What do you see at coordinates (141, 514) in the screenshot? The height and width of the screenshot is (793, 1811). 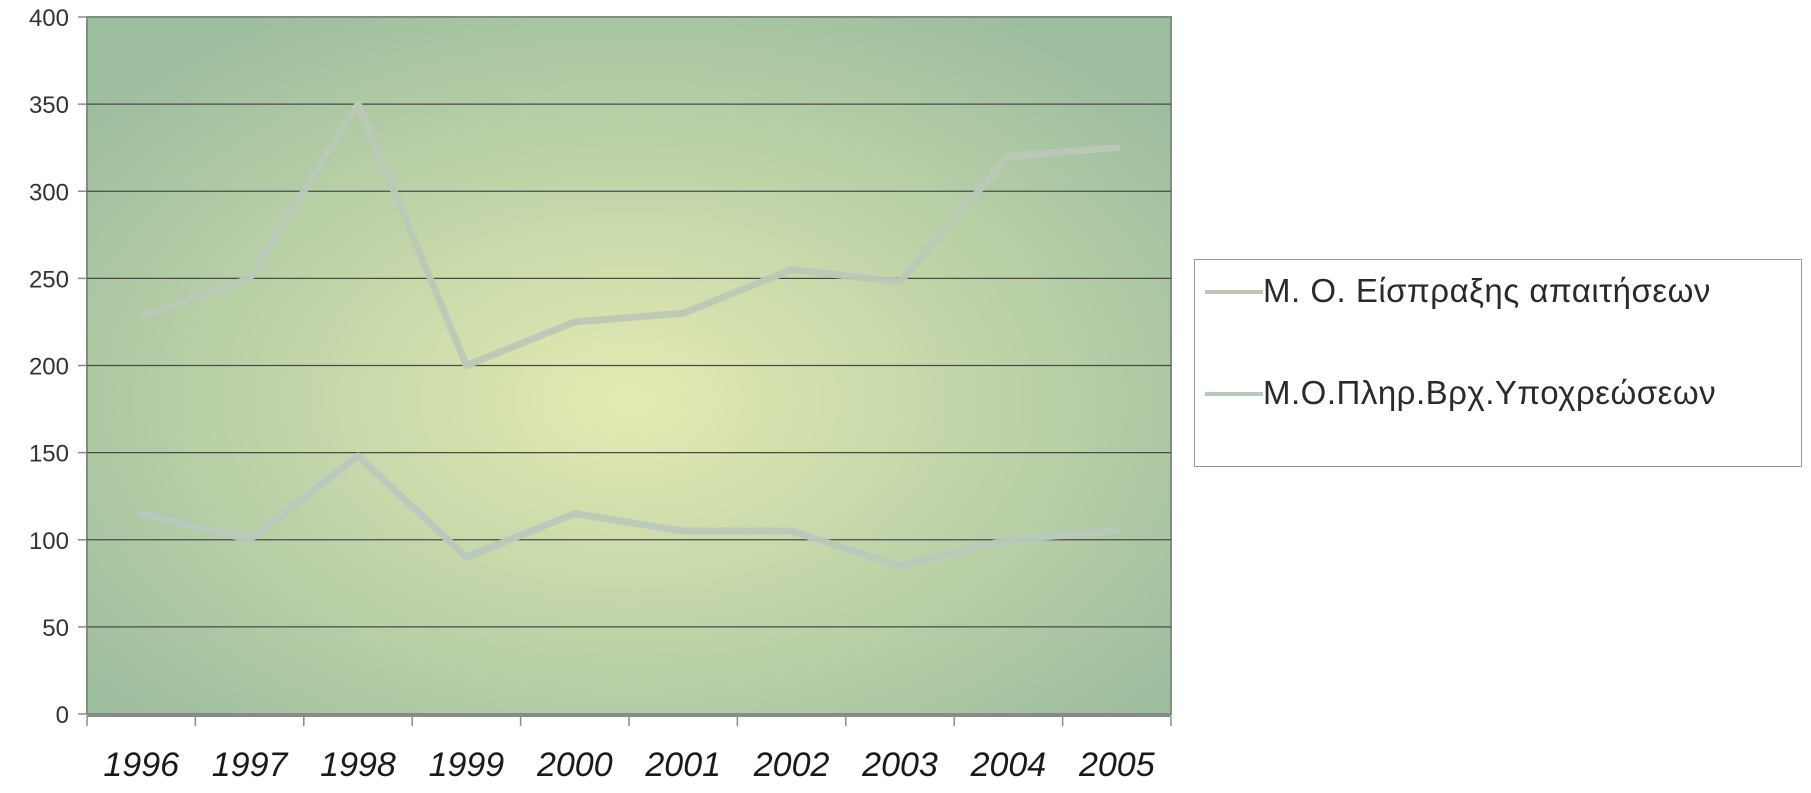 I see `data-point-1-1996` at bounding box center [141, 514].